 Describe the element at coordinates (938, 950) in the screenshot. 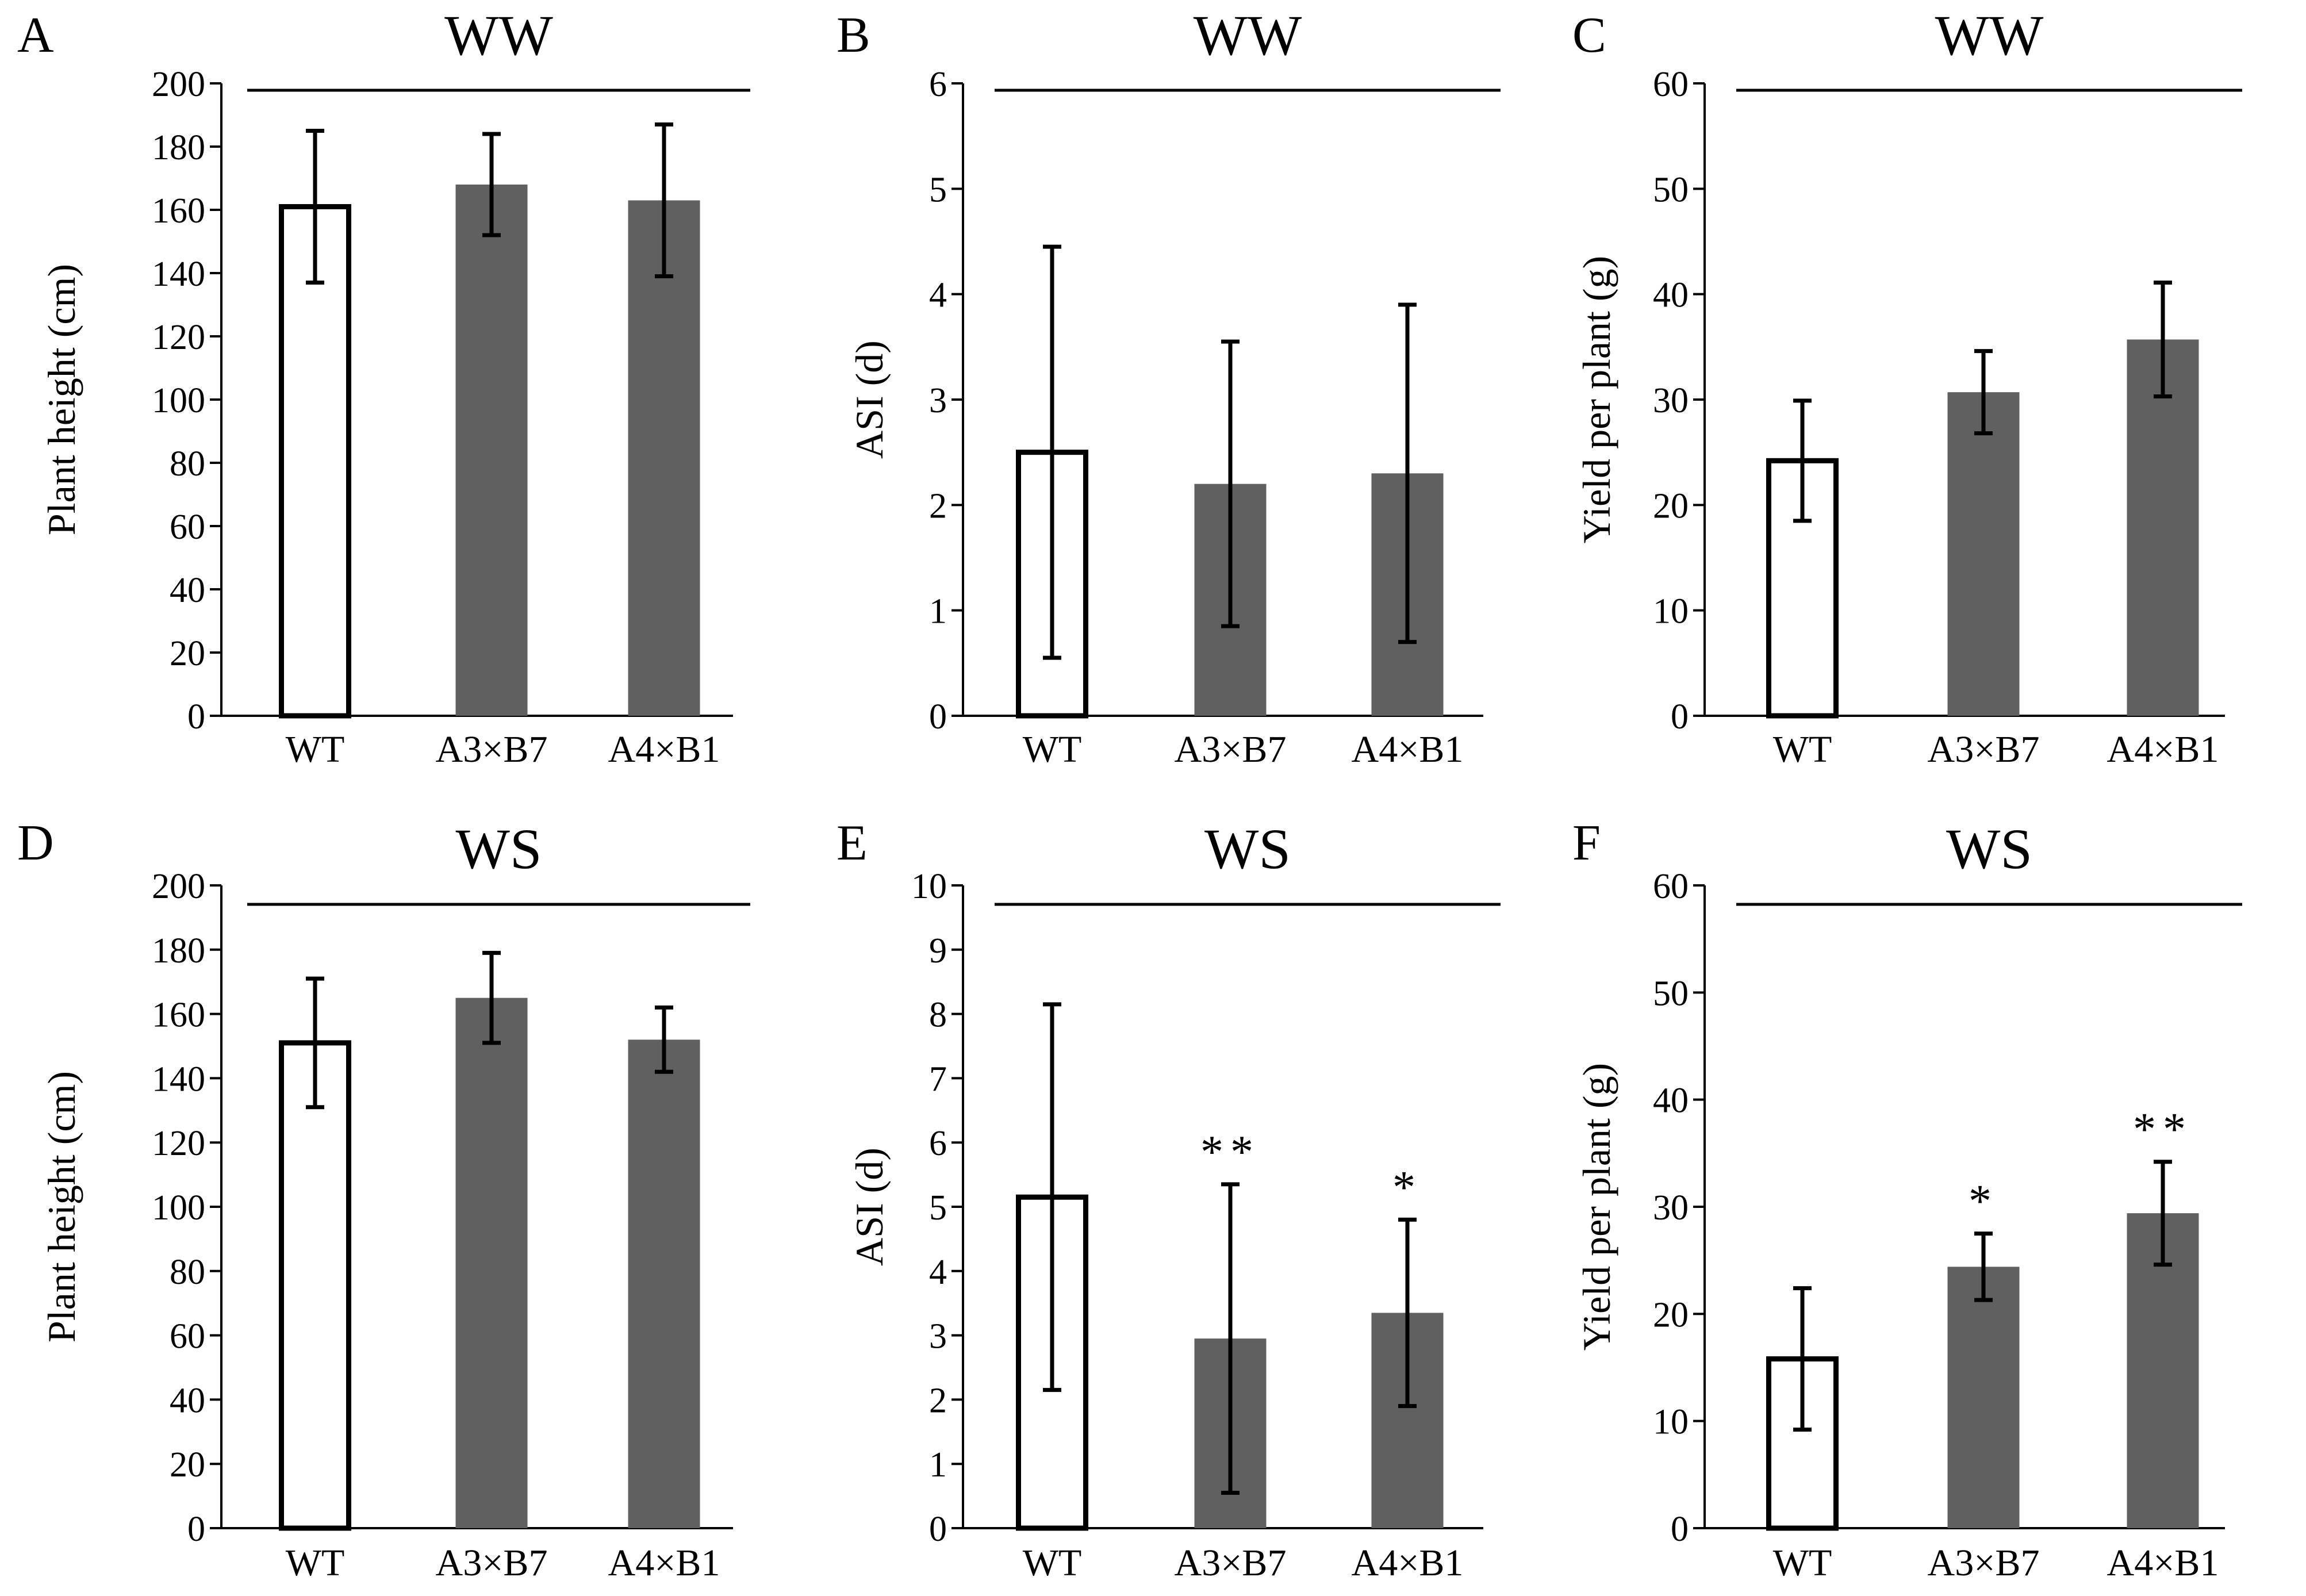

I see `y-tick-label: 9` at that location.